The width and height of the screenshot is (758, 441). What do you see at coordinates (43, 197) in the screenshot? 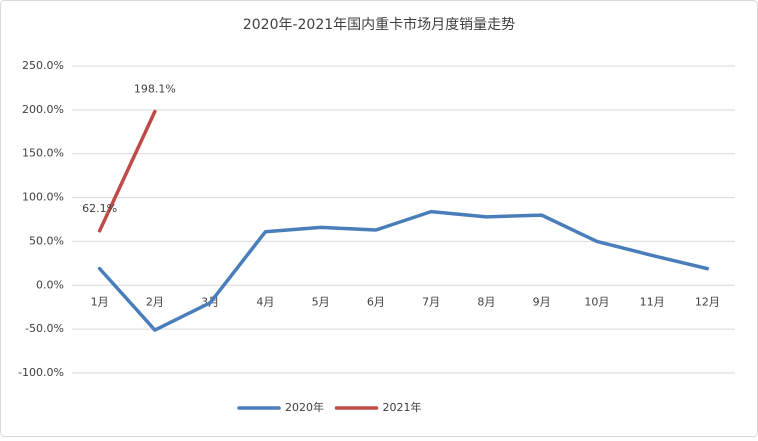
I see `y-tick-label: 100.0%` at bounding box center [43, 197].